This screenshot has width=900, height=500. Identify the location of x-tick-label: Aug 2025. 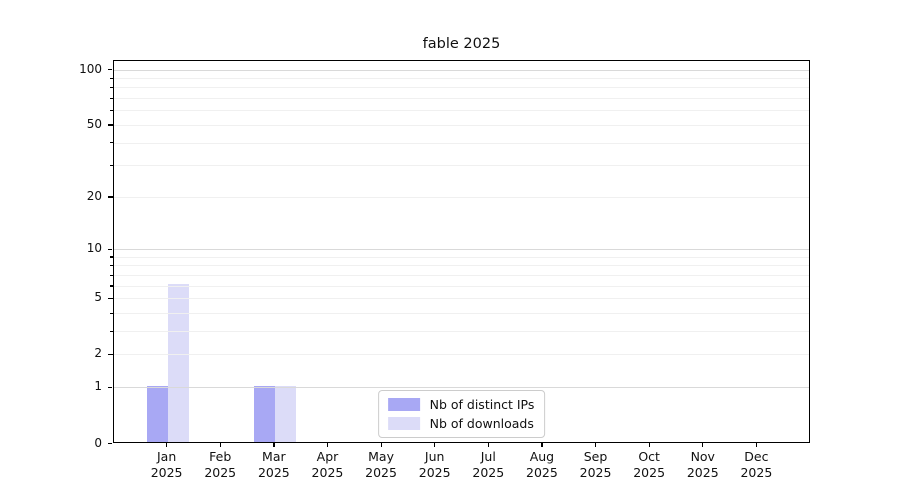
(542, 465).